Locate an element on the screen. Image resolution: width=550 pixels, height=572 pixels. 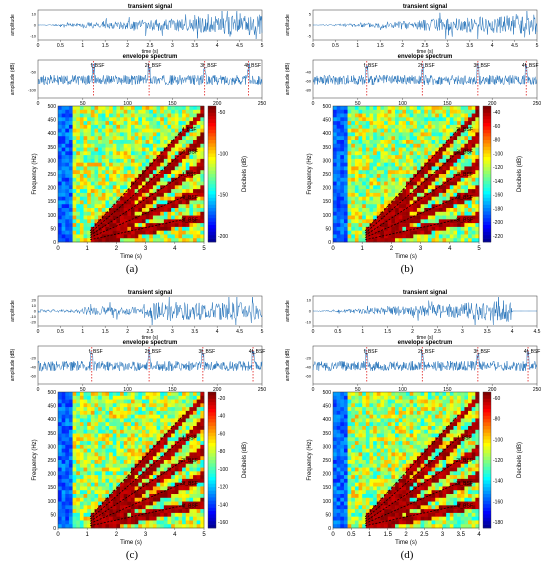
transient-xtick: 2 is located at coordinates (127, 46).